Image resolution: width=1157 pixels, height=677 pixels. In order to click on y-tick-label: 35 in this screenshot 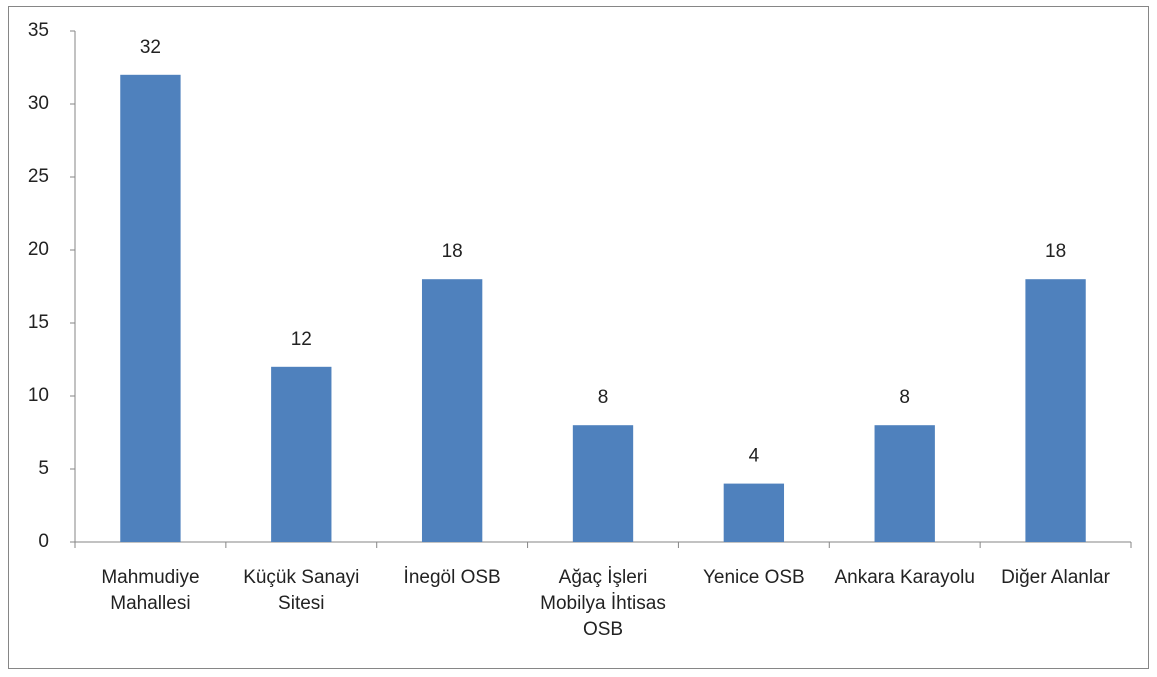, I will do `click(38, 30)`.